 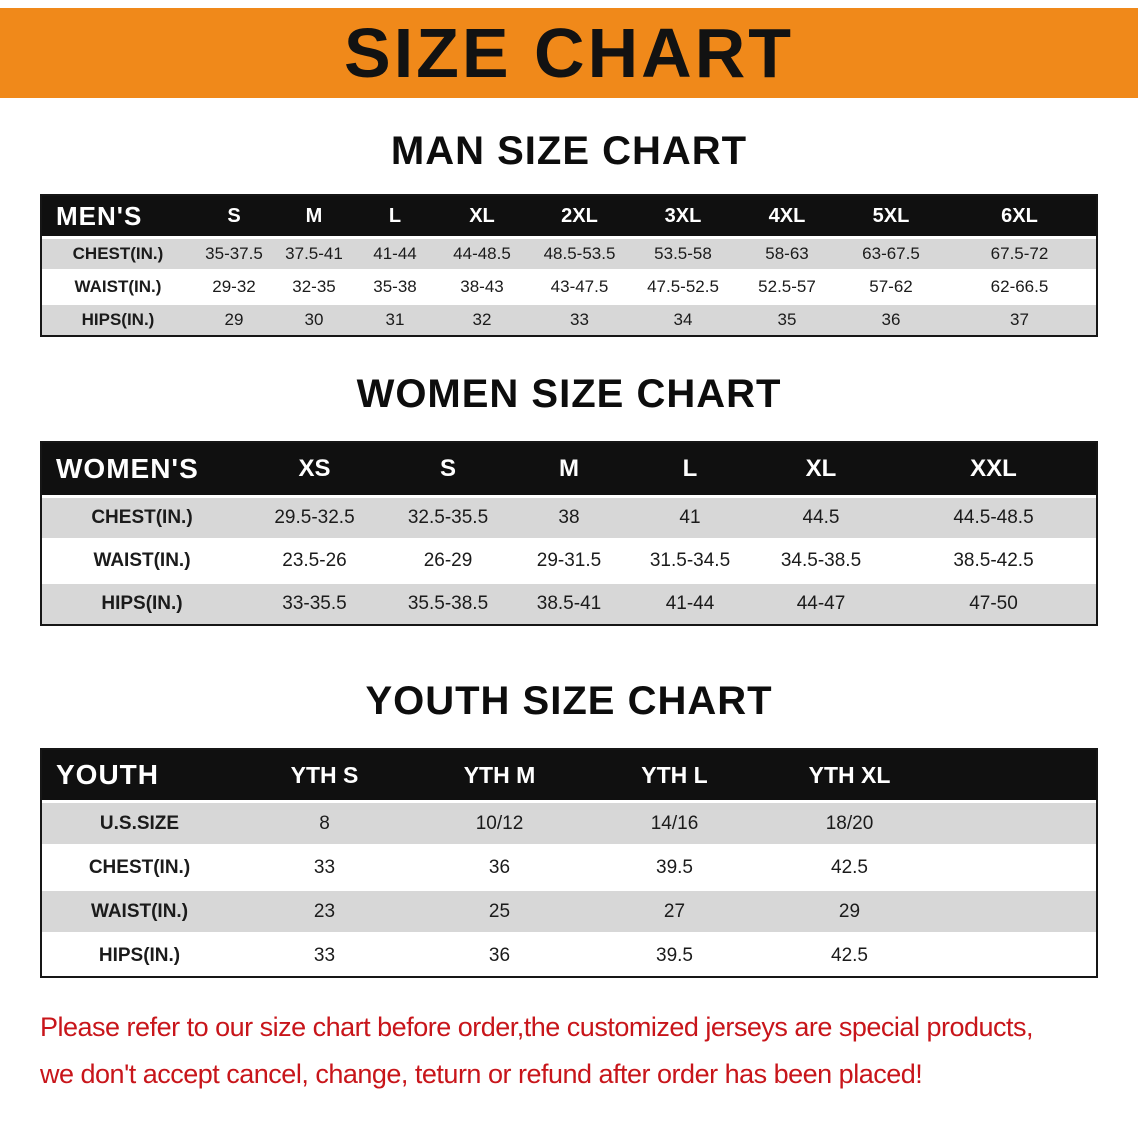 What do you see at coordinates (448, 603) in the screenshot?
I see `table-cell: 35.5-38.5` at bounding box center [448, 603].